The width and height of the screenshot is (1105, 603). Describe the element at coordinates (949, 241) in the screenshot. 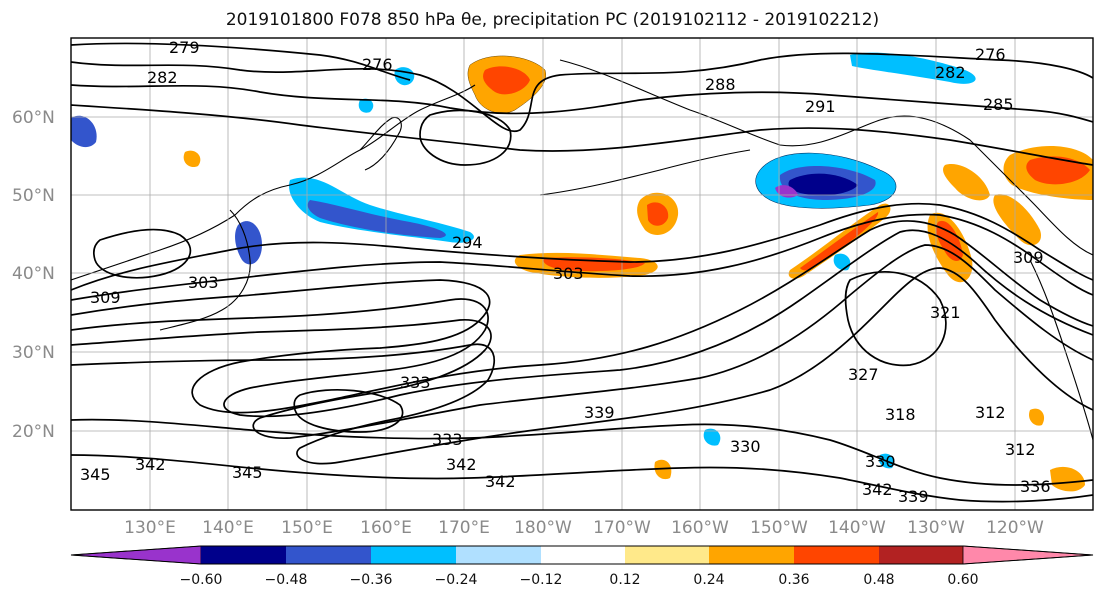

I see `pos-blob-pnw-core` at that location.